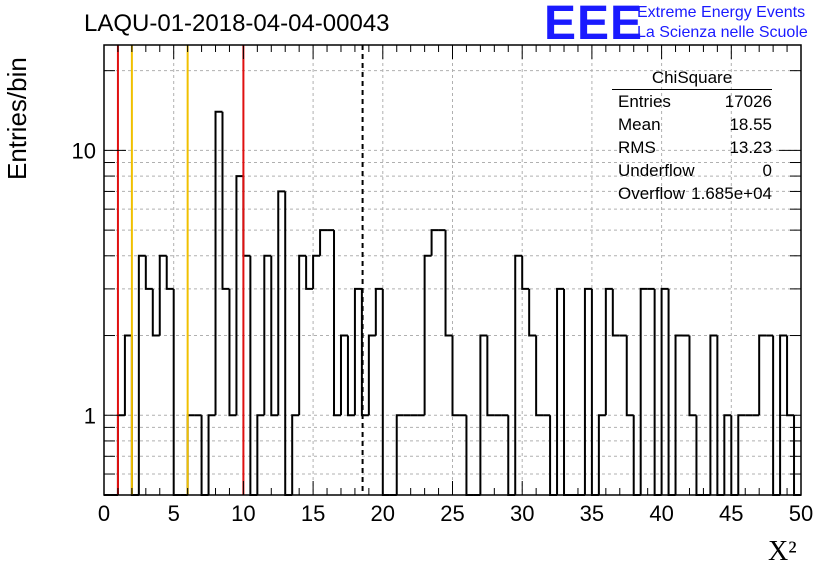 The height and width of the screenshot is (572, 836). Describe the element at coordinates (750, 124) in the screenshot. I see `stats-value: 18.55` at that location.